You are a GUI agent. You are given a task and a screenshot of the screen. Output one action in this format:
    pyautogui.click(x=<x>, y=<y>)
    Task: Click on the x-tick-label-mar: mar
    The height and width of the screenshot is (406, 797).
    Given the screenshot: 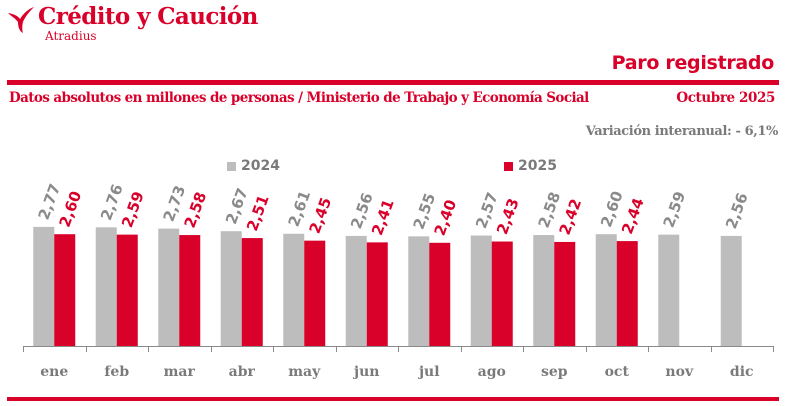 What is the action you would take?
    pyautogui.click(x=180, y=372)
    